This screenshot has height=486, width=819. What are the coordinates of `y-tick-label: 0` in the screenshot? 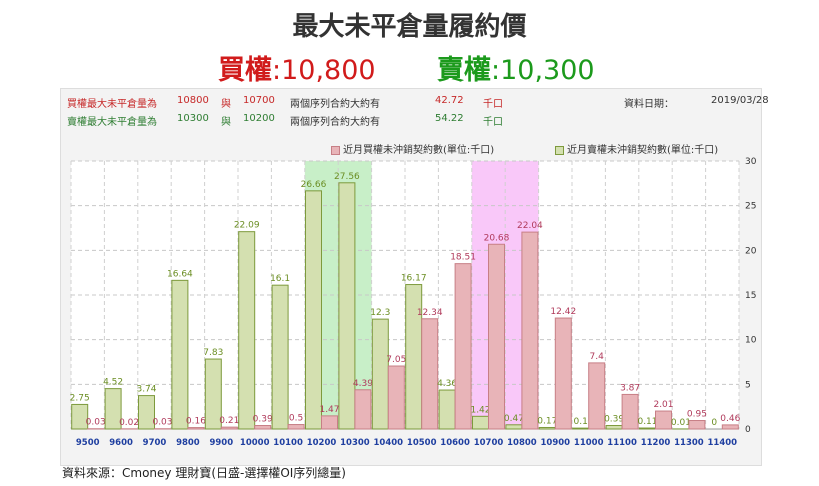 It's located at (748, 430).